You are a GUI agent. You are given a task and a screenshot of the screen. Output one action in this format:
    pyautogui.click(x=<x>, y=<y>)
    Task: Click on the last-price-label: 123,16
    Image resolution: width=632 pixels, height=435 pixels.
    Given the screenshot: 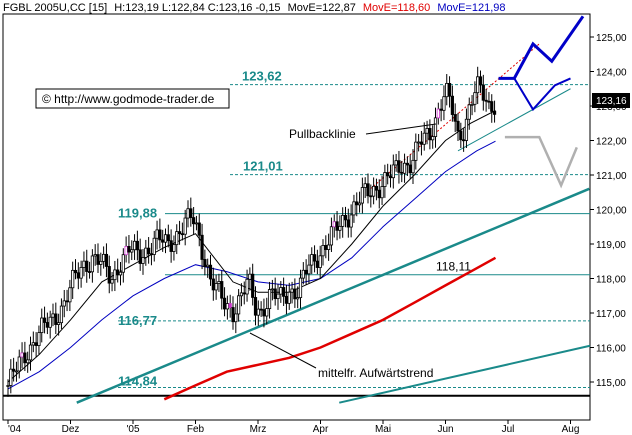 What is the action you would take?
    pyautogui.click(x=611, y=101)
    